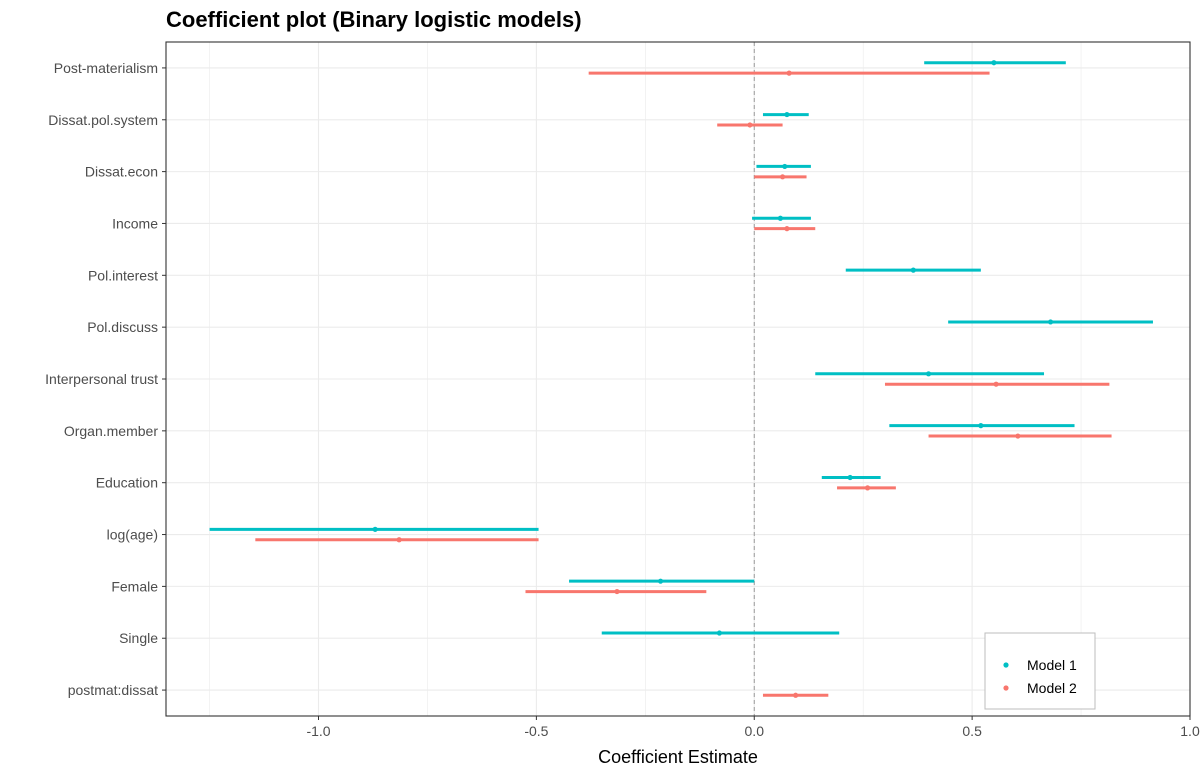 The height and width of the screenshot is (776, 1200). What do you see at coordinates (972, 731) in the screenshot?
I see `x-tick-label: 0.5` at bounding box center [972, 731].